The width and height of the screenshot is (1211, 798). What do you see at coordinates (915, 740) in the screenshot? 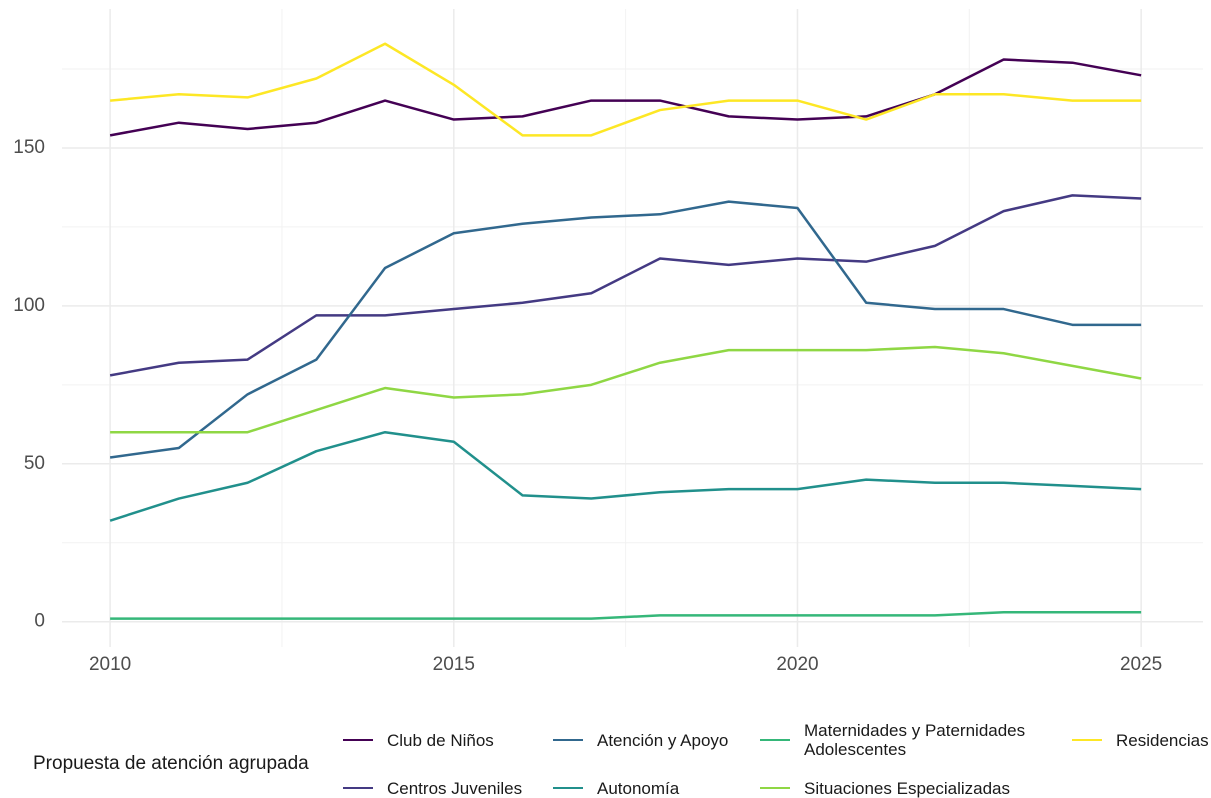
I see `legend-label: Maternidades y Paternidades Adolescentes` at bounding box center [915, 740].